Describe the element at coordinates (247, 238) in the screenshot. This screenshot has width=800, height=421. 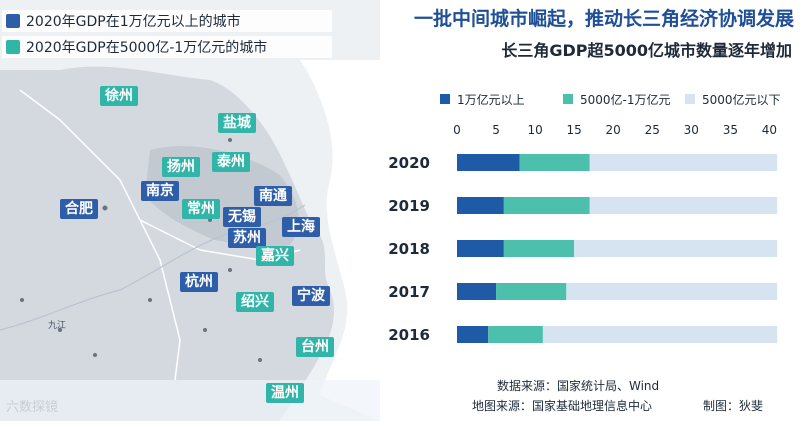
I see `city-tag-suzhou: 苏州` at that location.